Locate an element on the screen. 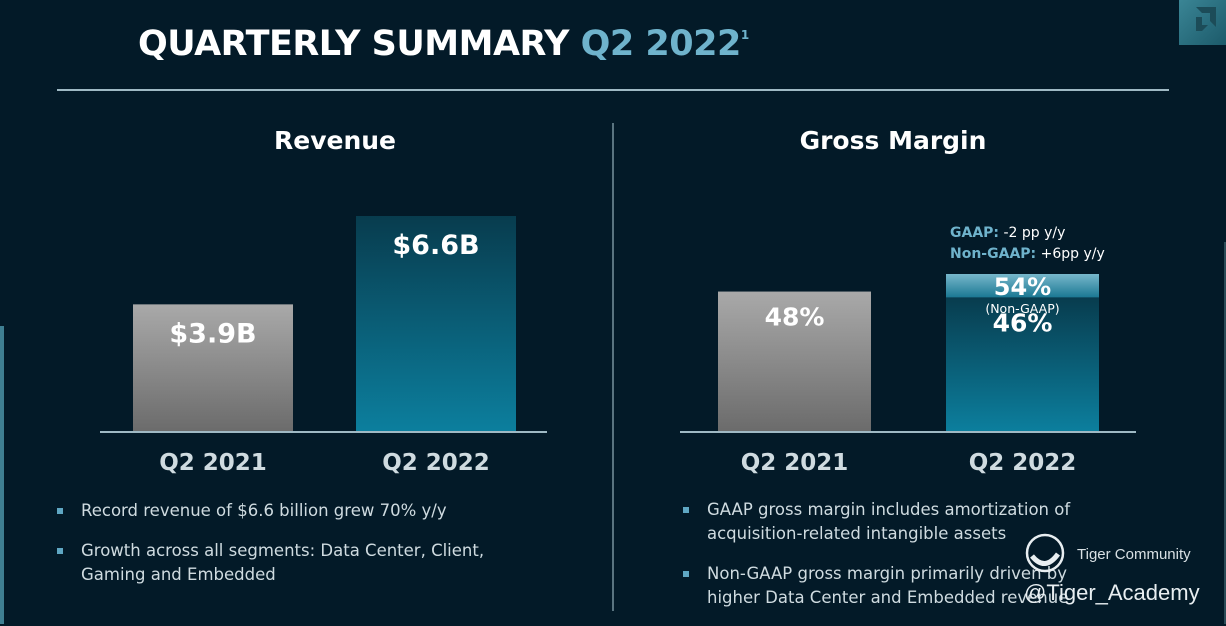 This screenshot has width=1226, height=626. gross-margin-chart: 48% Q2 2021 46% Q2 2022 54%(Non-GAAP) is located at coordinates (908, 374).